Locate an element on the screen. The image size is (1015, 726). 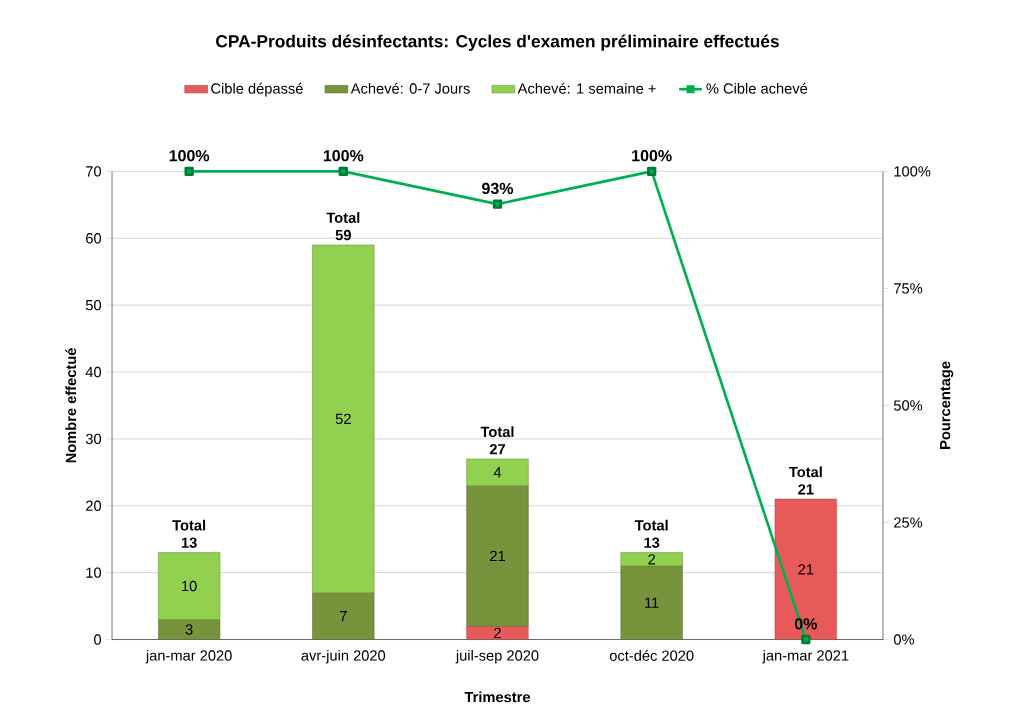
y-tick-label: 30 is located at coordinates (93, 439).